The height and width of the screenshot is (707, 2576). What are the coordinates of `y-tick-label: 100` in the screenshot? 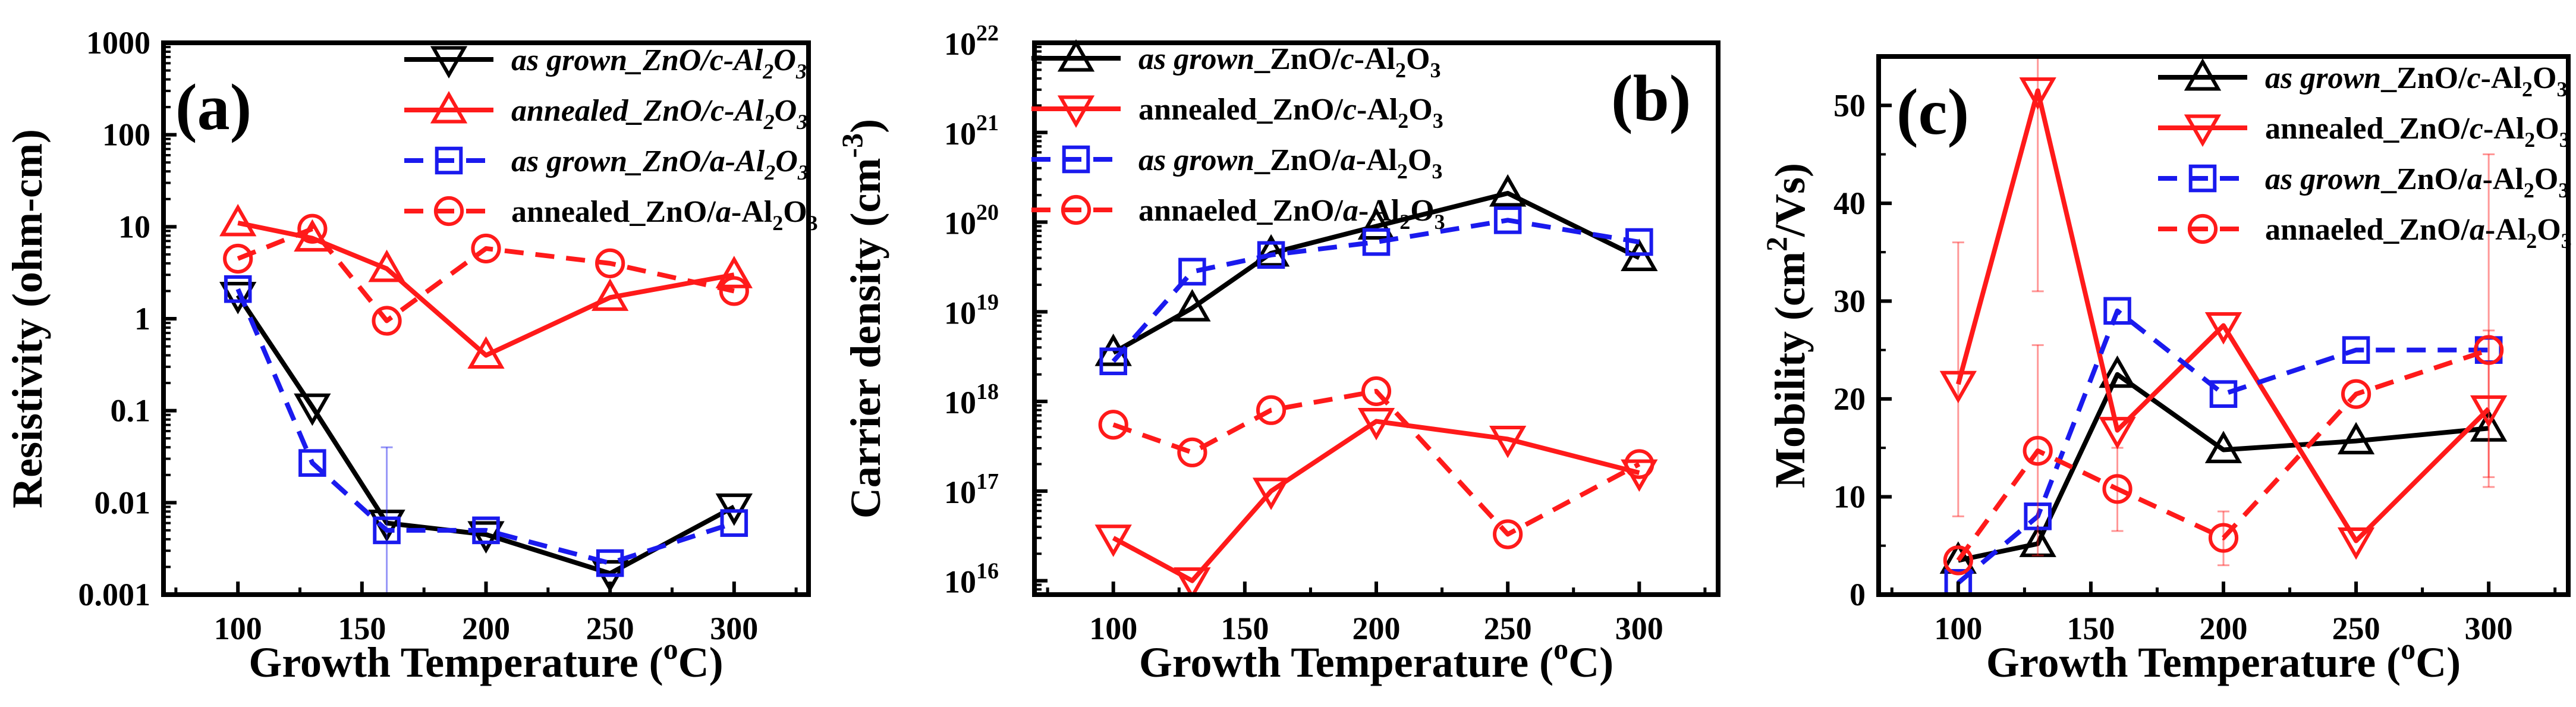 It's located at (126, 135).